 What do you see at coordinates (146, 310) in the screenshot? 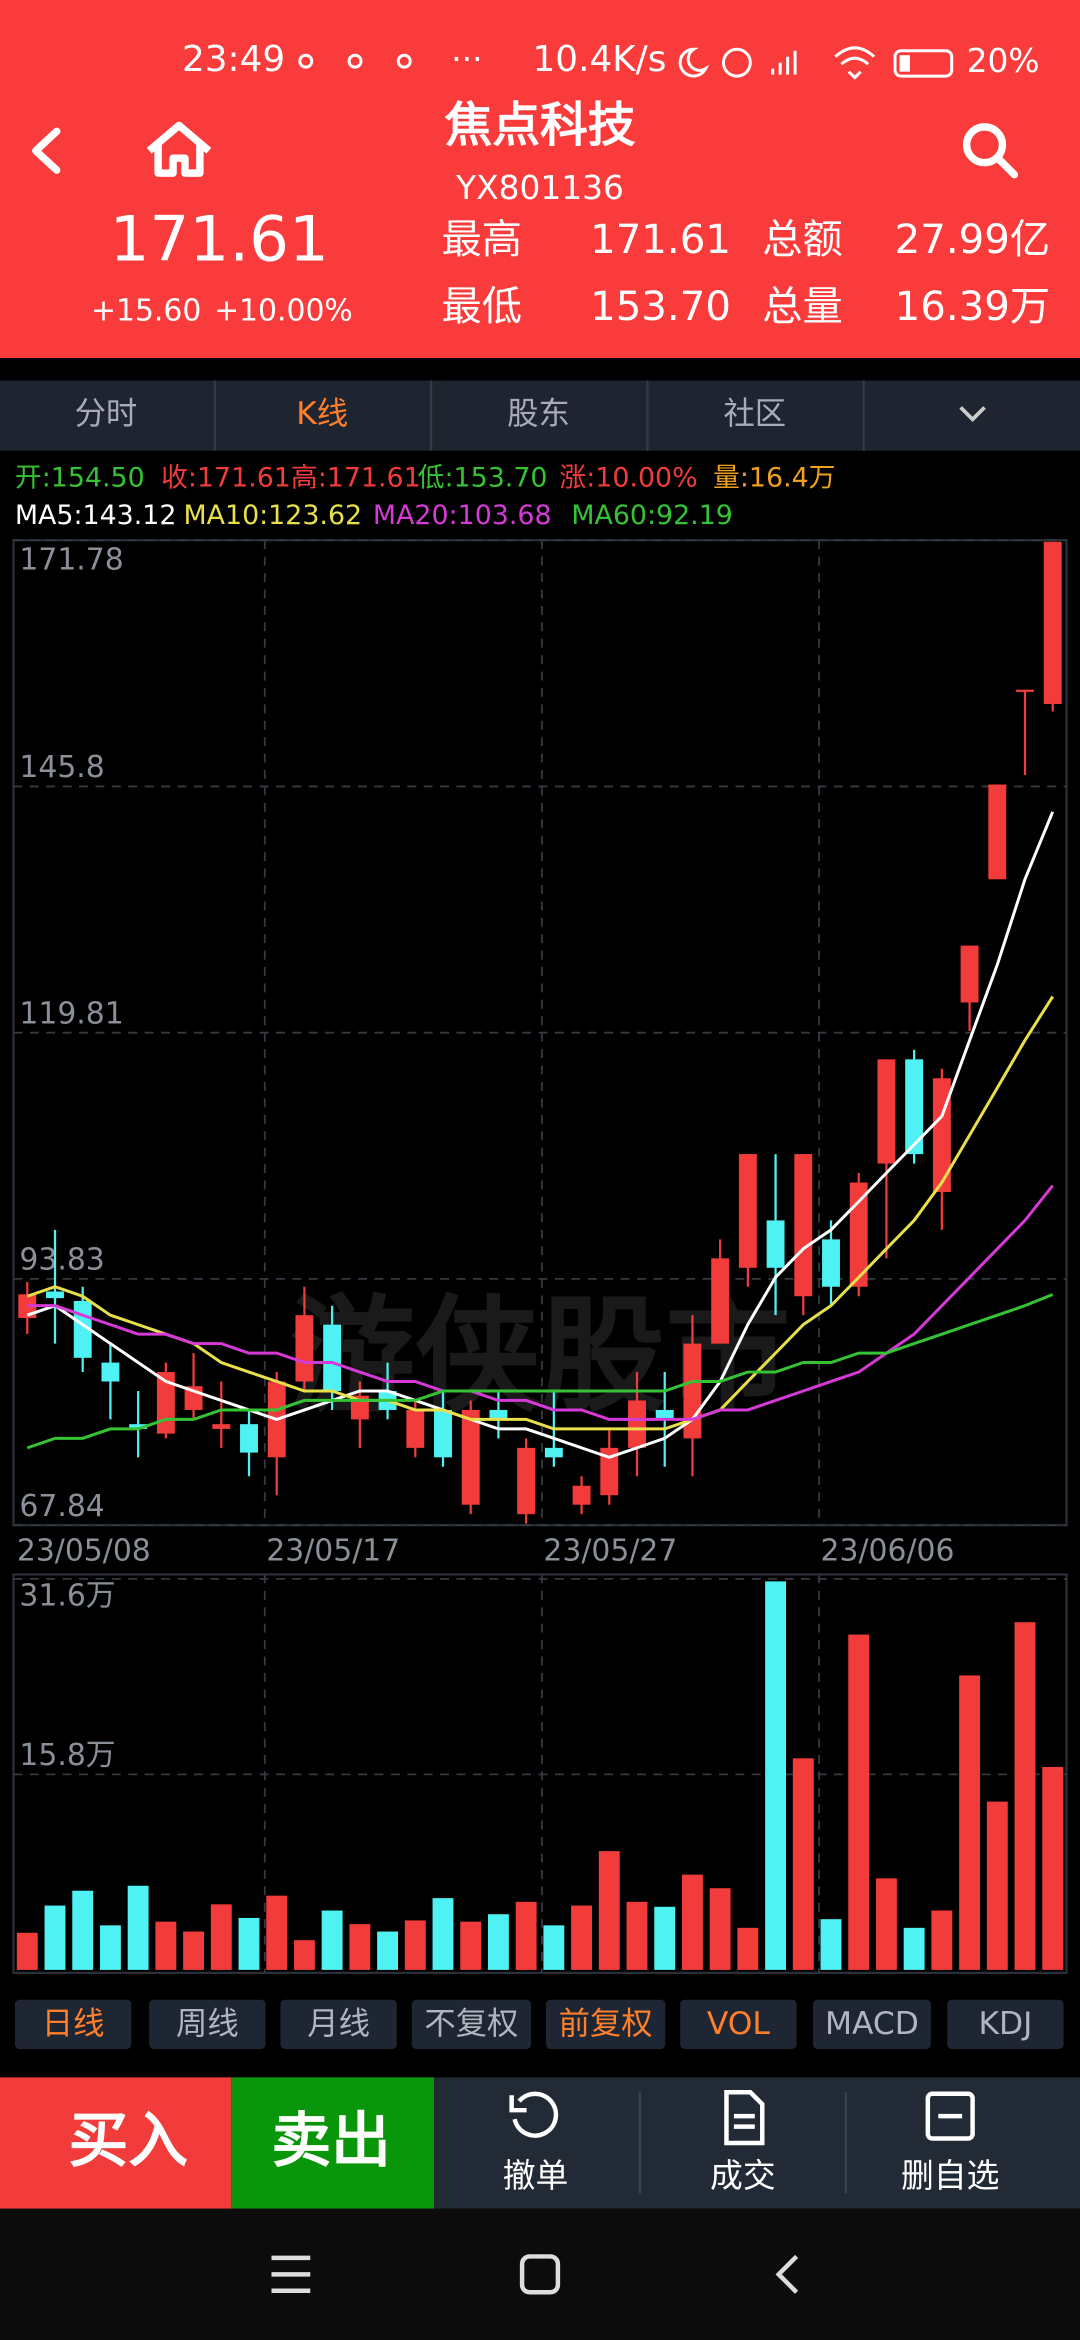
I see `price-change: +15.60` at bounding box center [146, 310].